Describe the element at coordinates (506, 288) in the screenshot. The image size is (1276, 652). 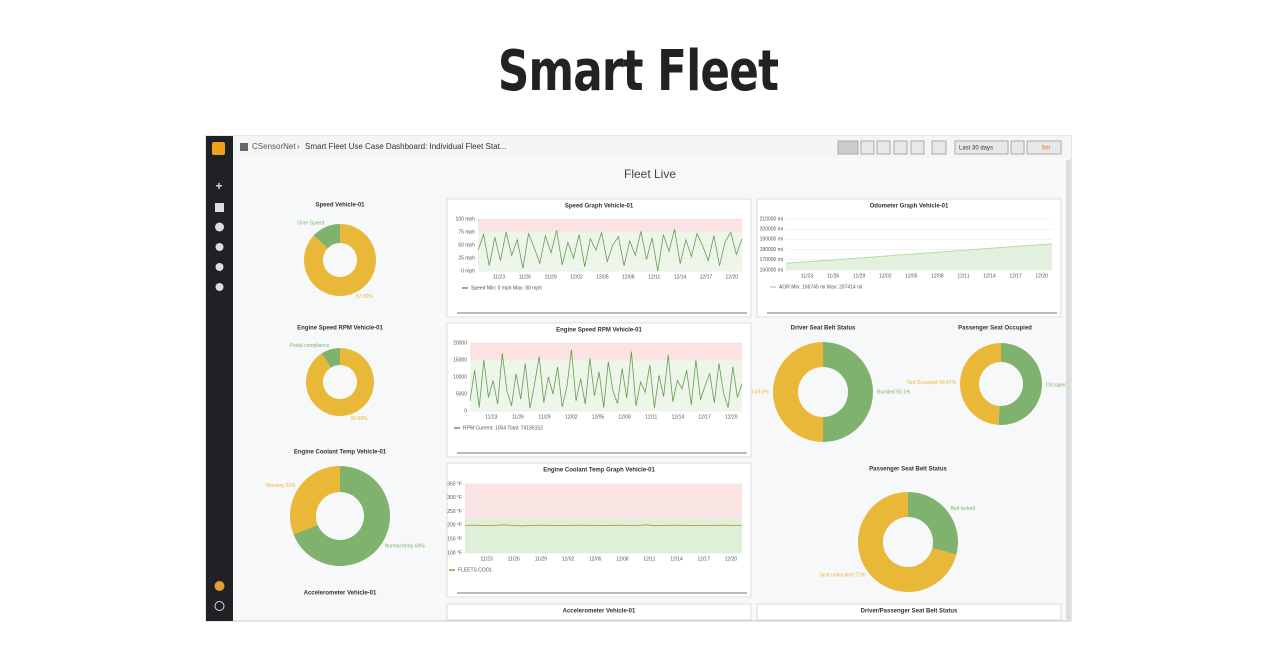
I see `legend: Speed Min: 0 mph Max: 80 mph` at that location.